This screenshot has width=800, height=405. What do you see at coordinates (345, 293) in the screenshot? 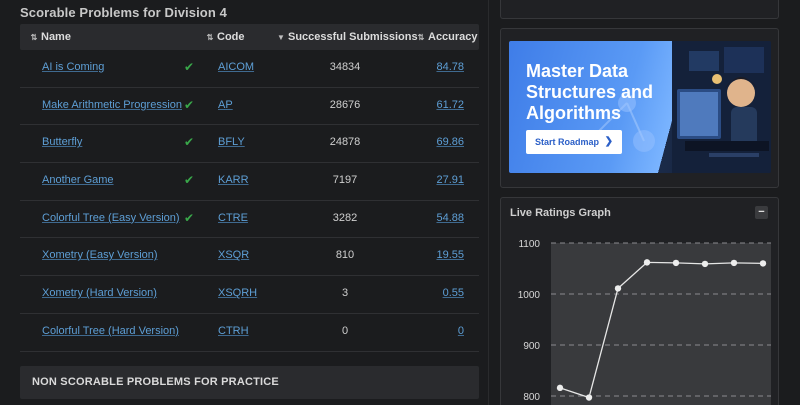
I see `submissions-count: 3` at bounding box center [345, 293].